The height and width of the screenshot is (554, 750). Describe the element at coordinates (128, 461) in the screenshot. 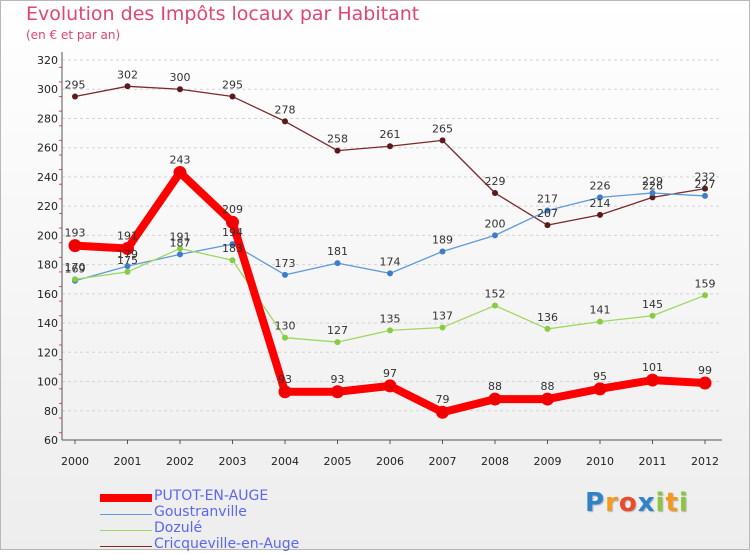

I see `x-tick-label: 2001` at that location.